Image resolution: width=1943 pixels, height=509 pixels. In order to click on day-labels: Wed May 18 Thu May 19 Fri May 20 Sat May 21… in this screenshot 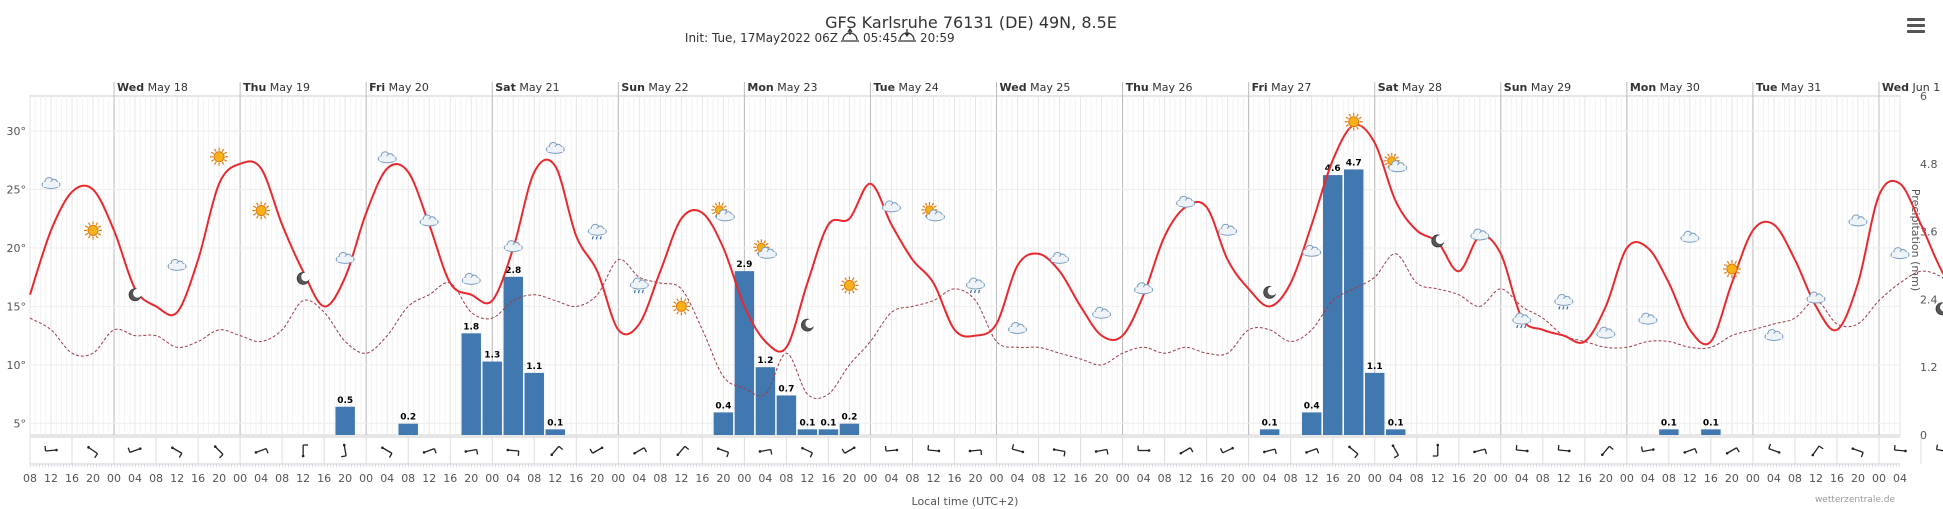, I will do `click(1028, 87)`.